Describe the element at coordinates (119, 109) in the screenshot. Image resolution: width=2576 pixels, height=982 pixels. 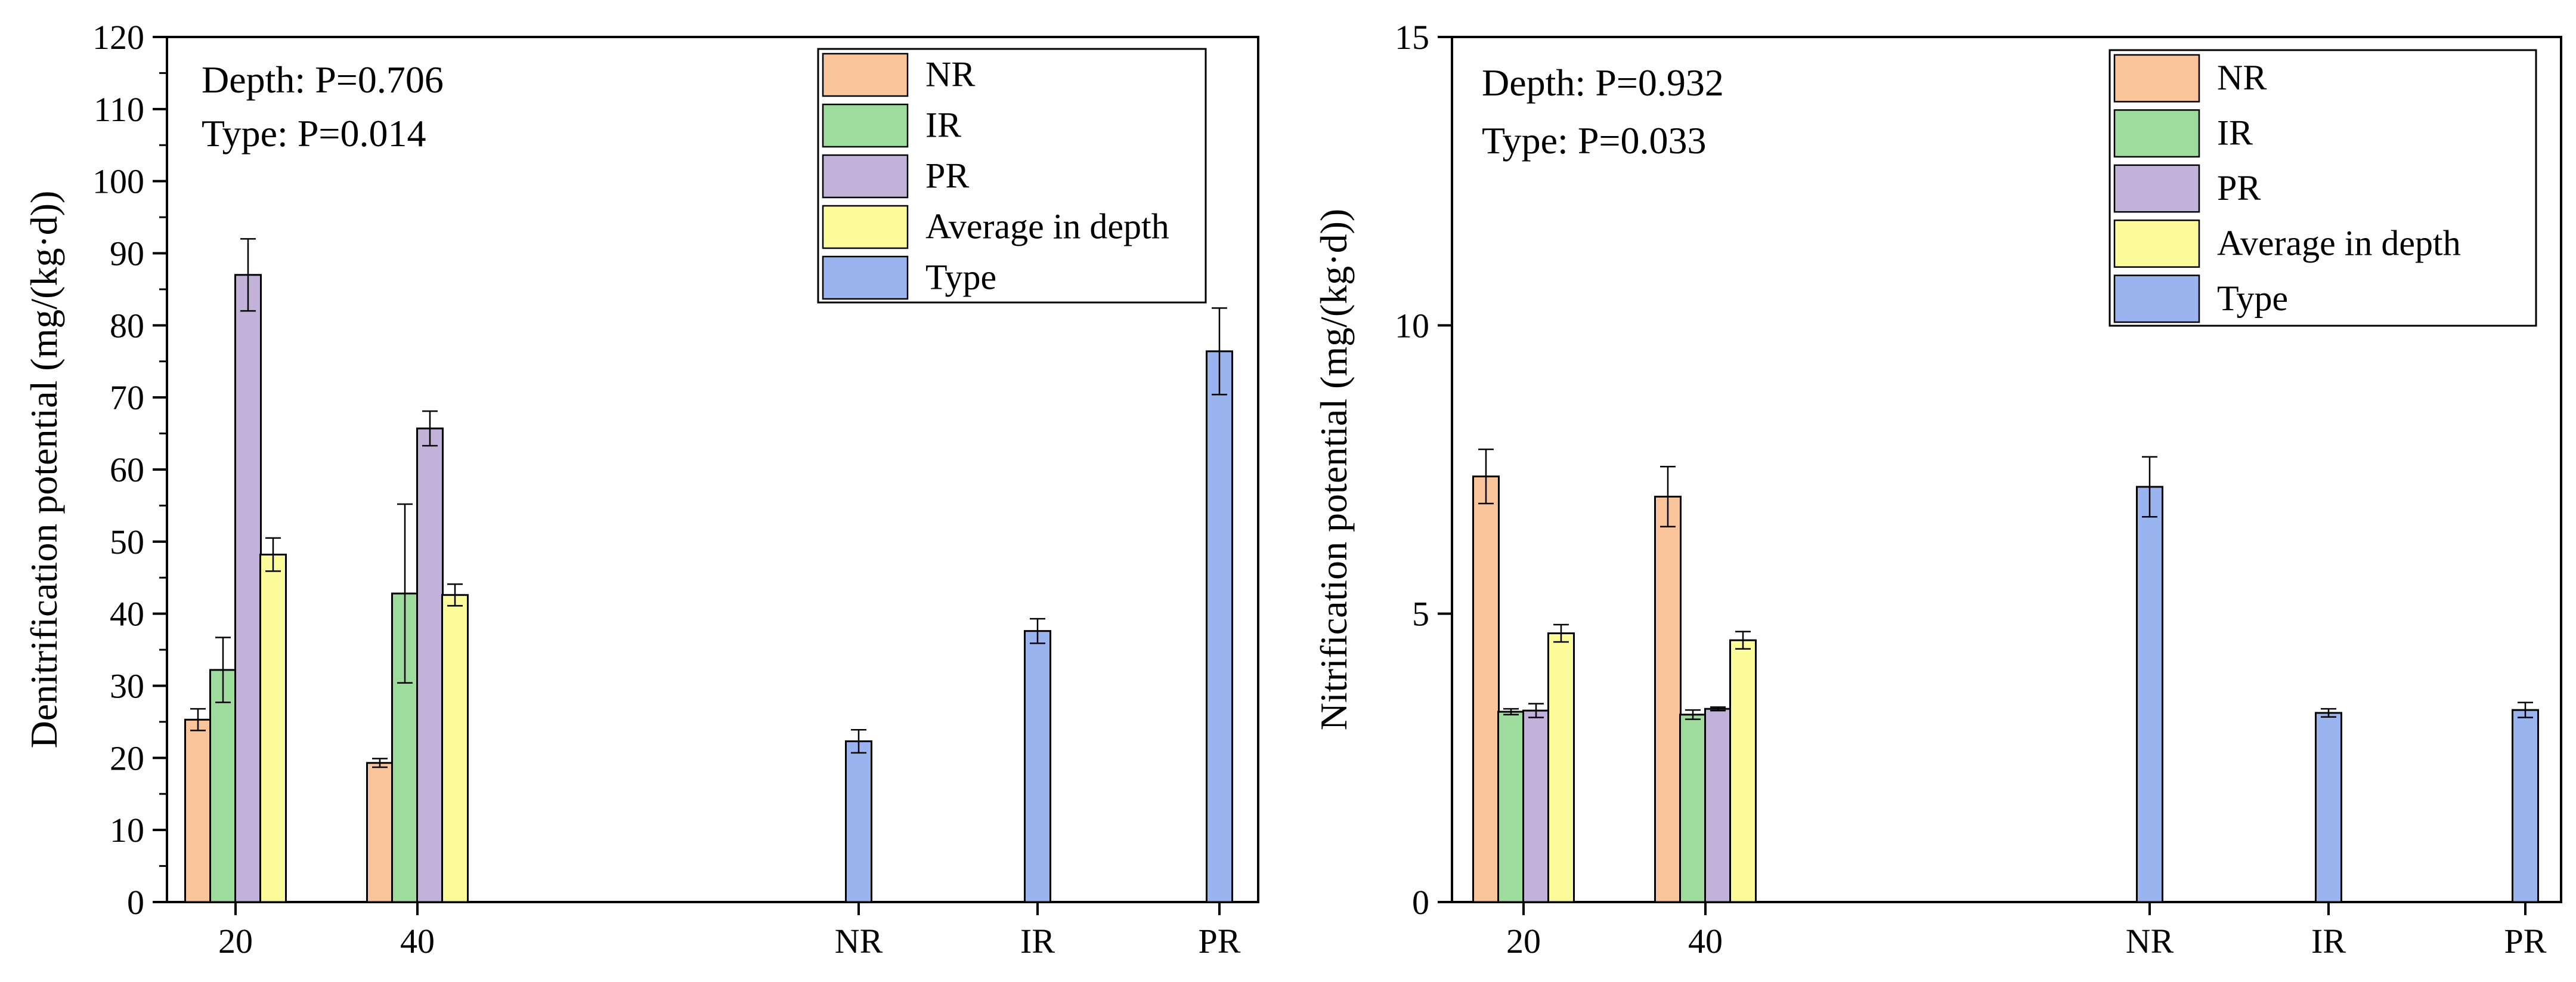
I see `y-tick-label: 110` at that location.